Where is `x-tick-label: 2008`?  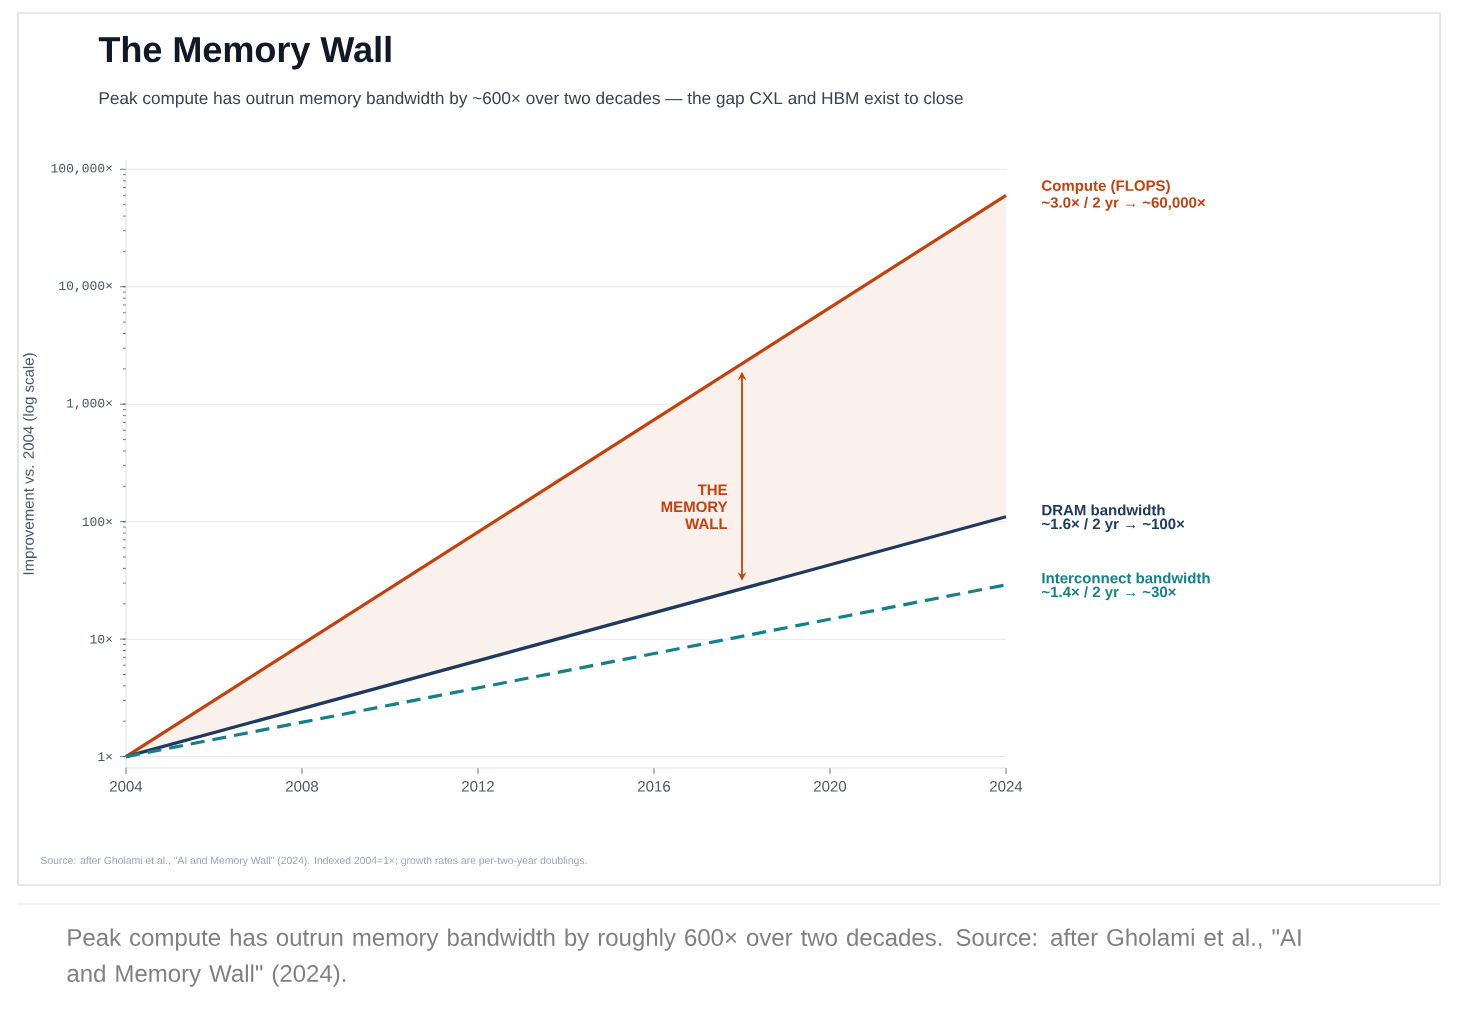 x-tick-label: 2008 is located at coordinates (302, 786).